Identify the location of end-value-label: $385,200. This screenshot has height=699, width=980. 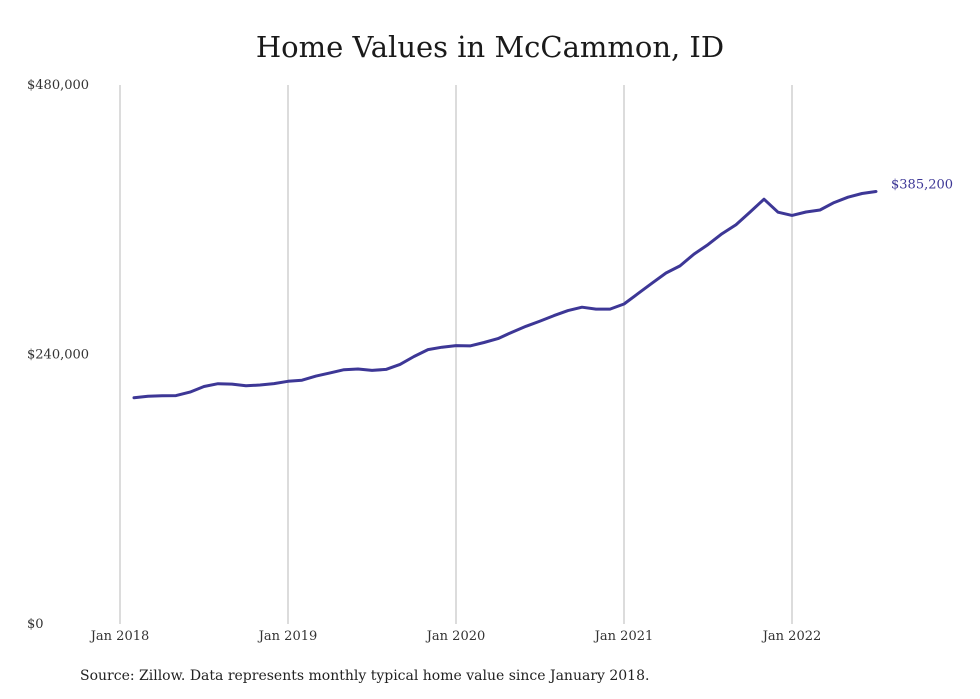
(922, 184).